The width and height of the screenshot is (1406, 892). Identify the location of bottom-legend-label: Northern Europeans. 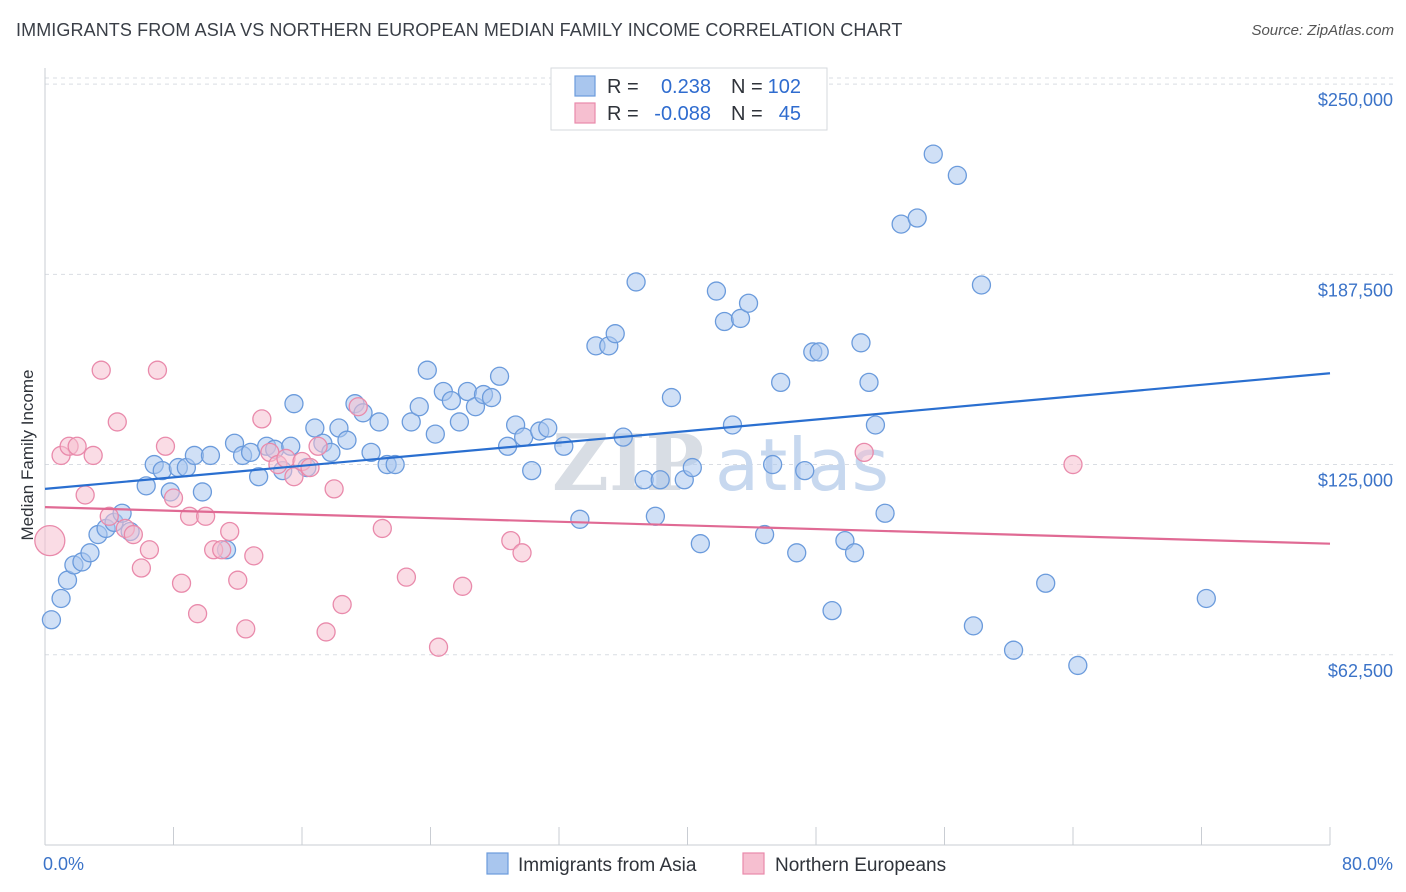
(860, 865).